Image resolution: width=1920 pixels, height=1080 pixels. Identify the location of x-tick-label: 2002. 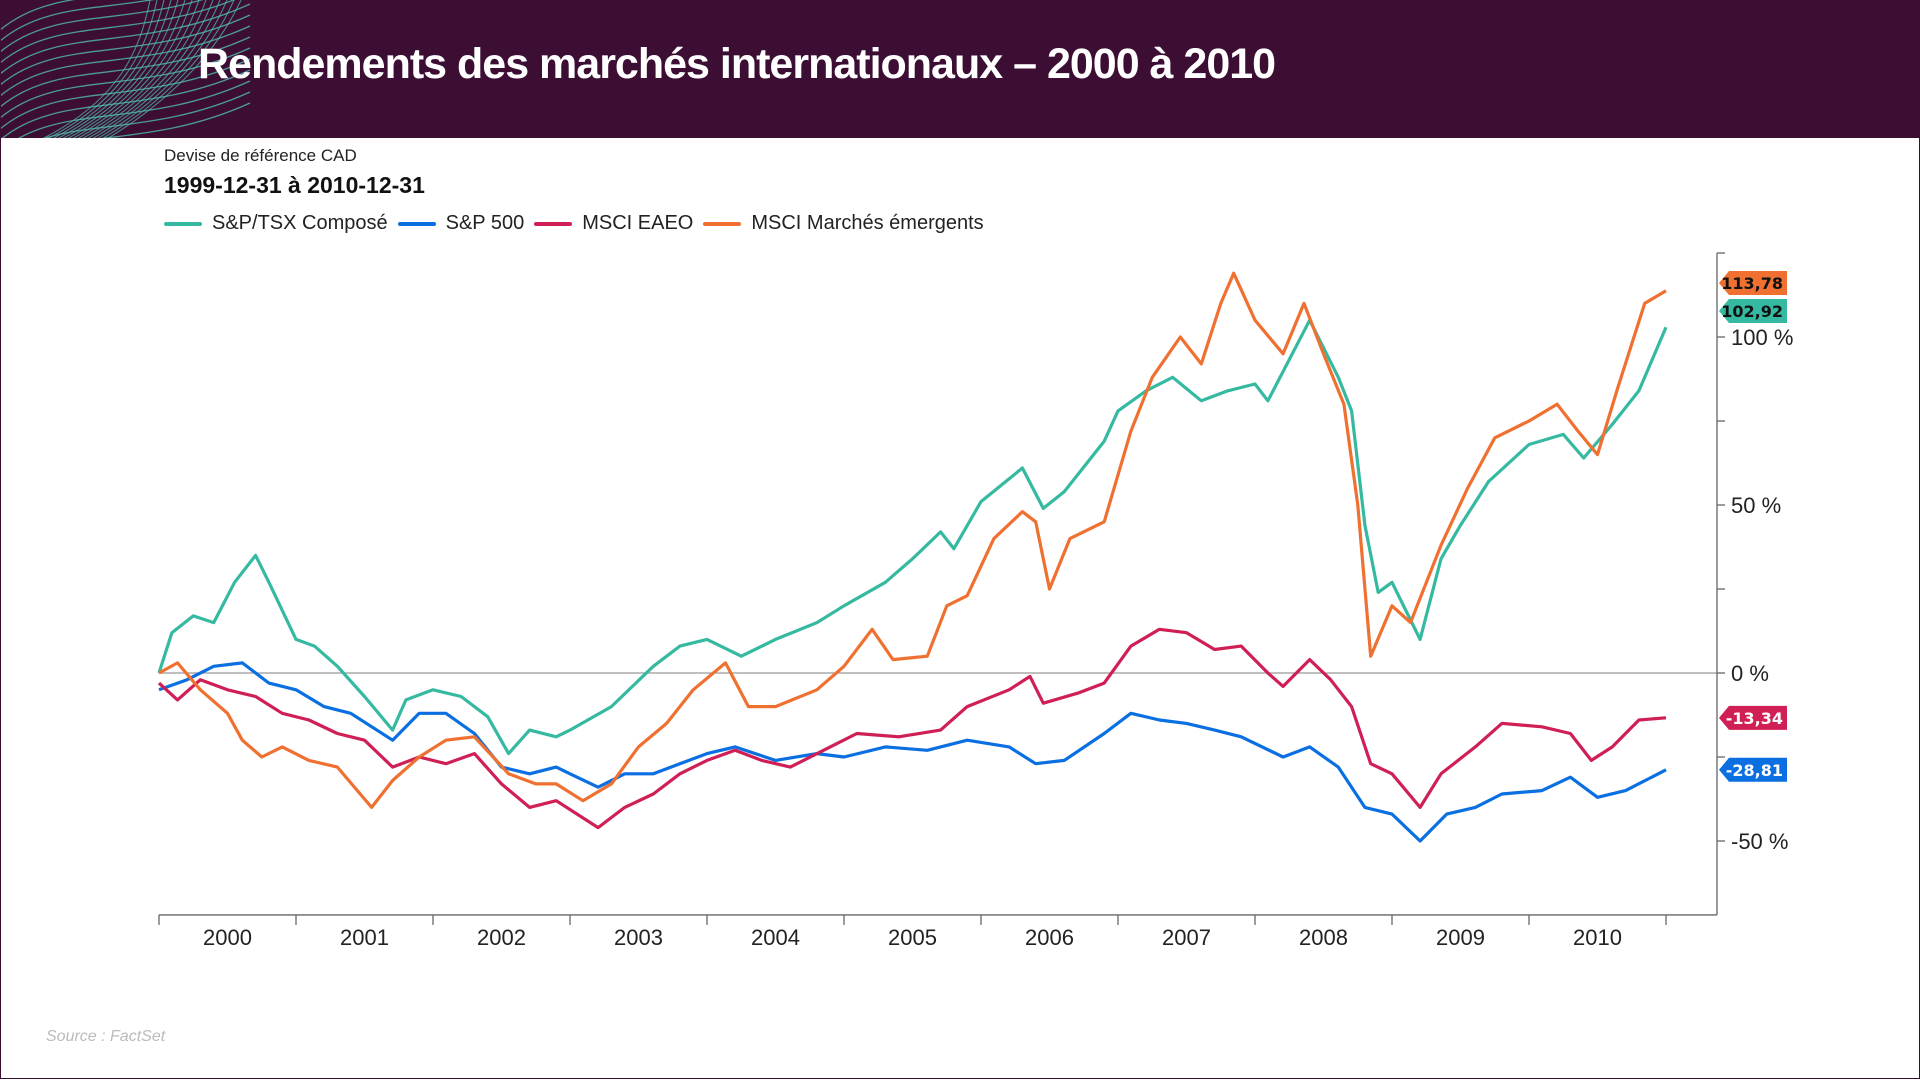
(501, 937).